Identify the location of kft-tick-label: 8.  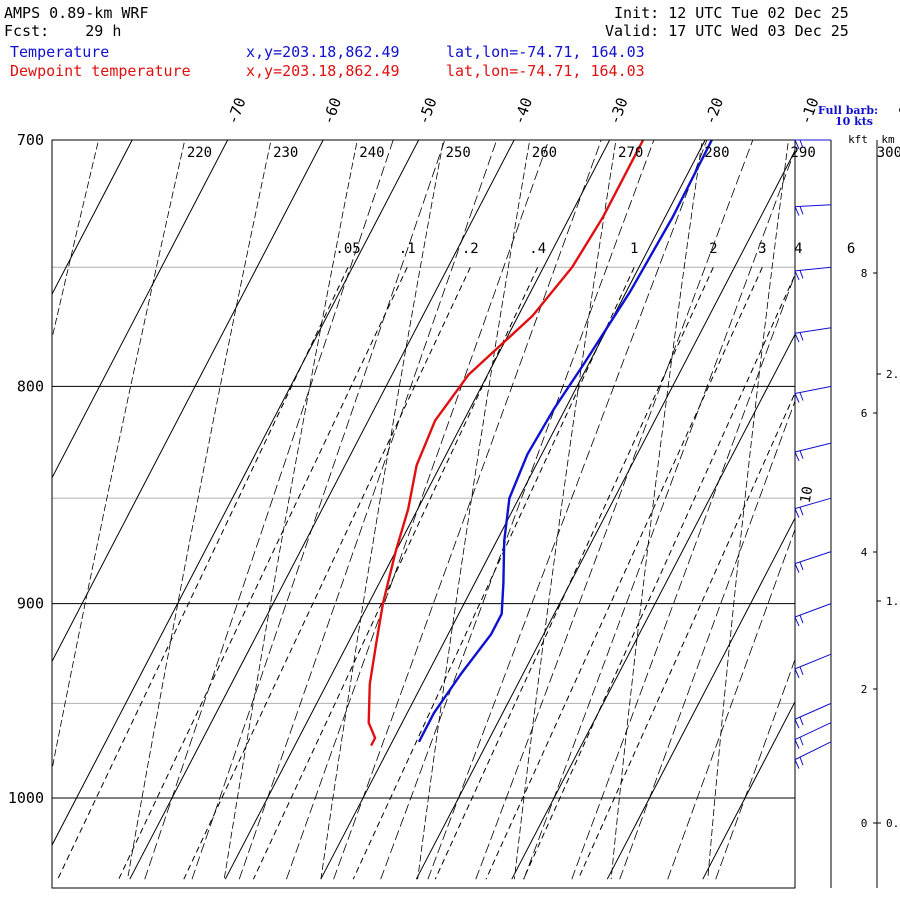
(864, 273).